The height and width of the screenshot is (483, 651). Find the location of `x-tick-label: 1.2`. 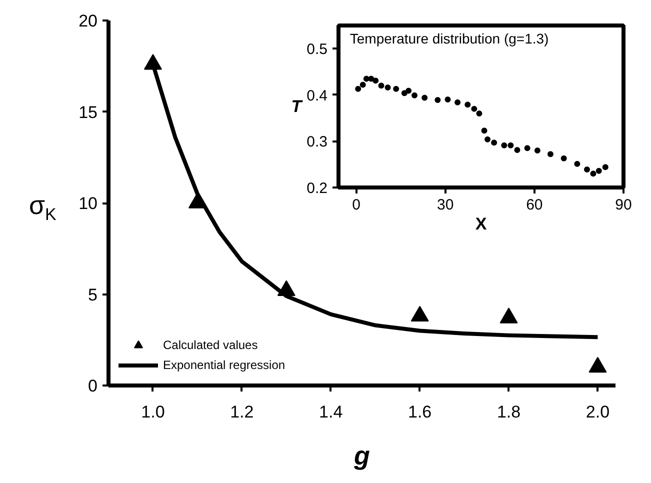

x-tick-label: 1.2 is located at coordinates (242, 412).